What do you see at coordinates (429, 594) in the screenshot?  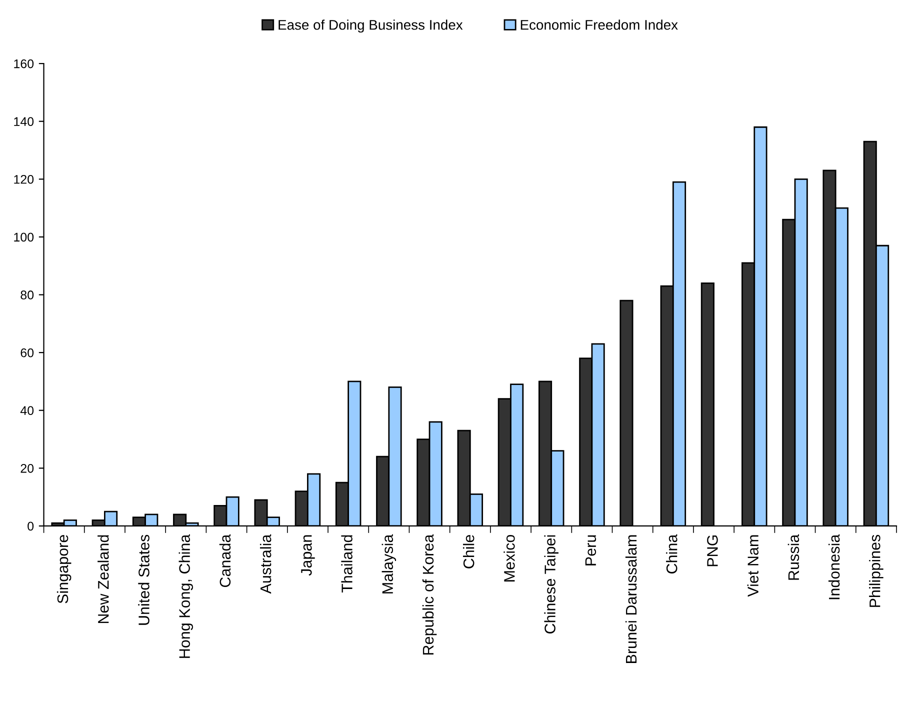 I see `x-tick-label: Republic of Korea` at bounding box center [429, 594].